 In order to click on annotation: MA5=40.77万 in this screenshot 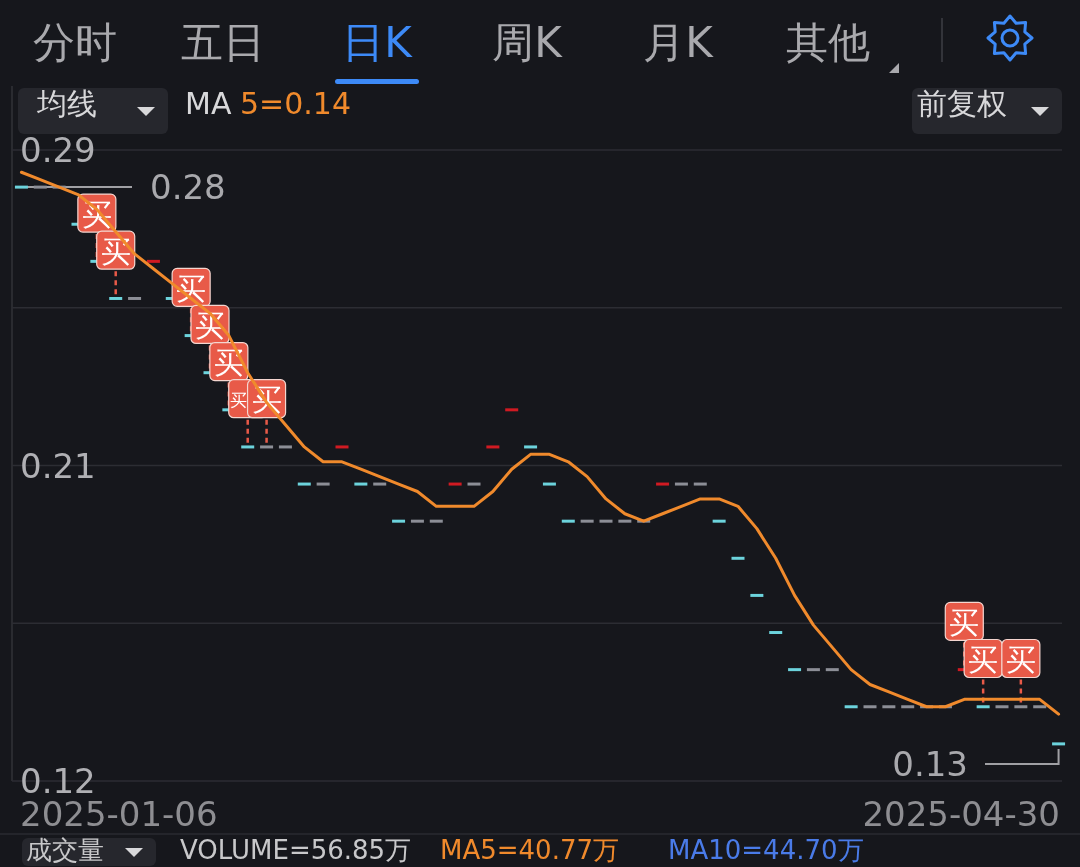, I will do `click(529, 850)`.